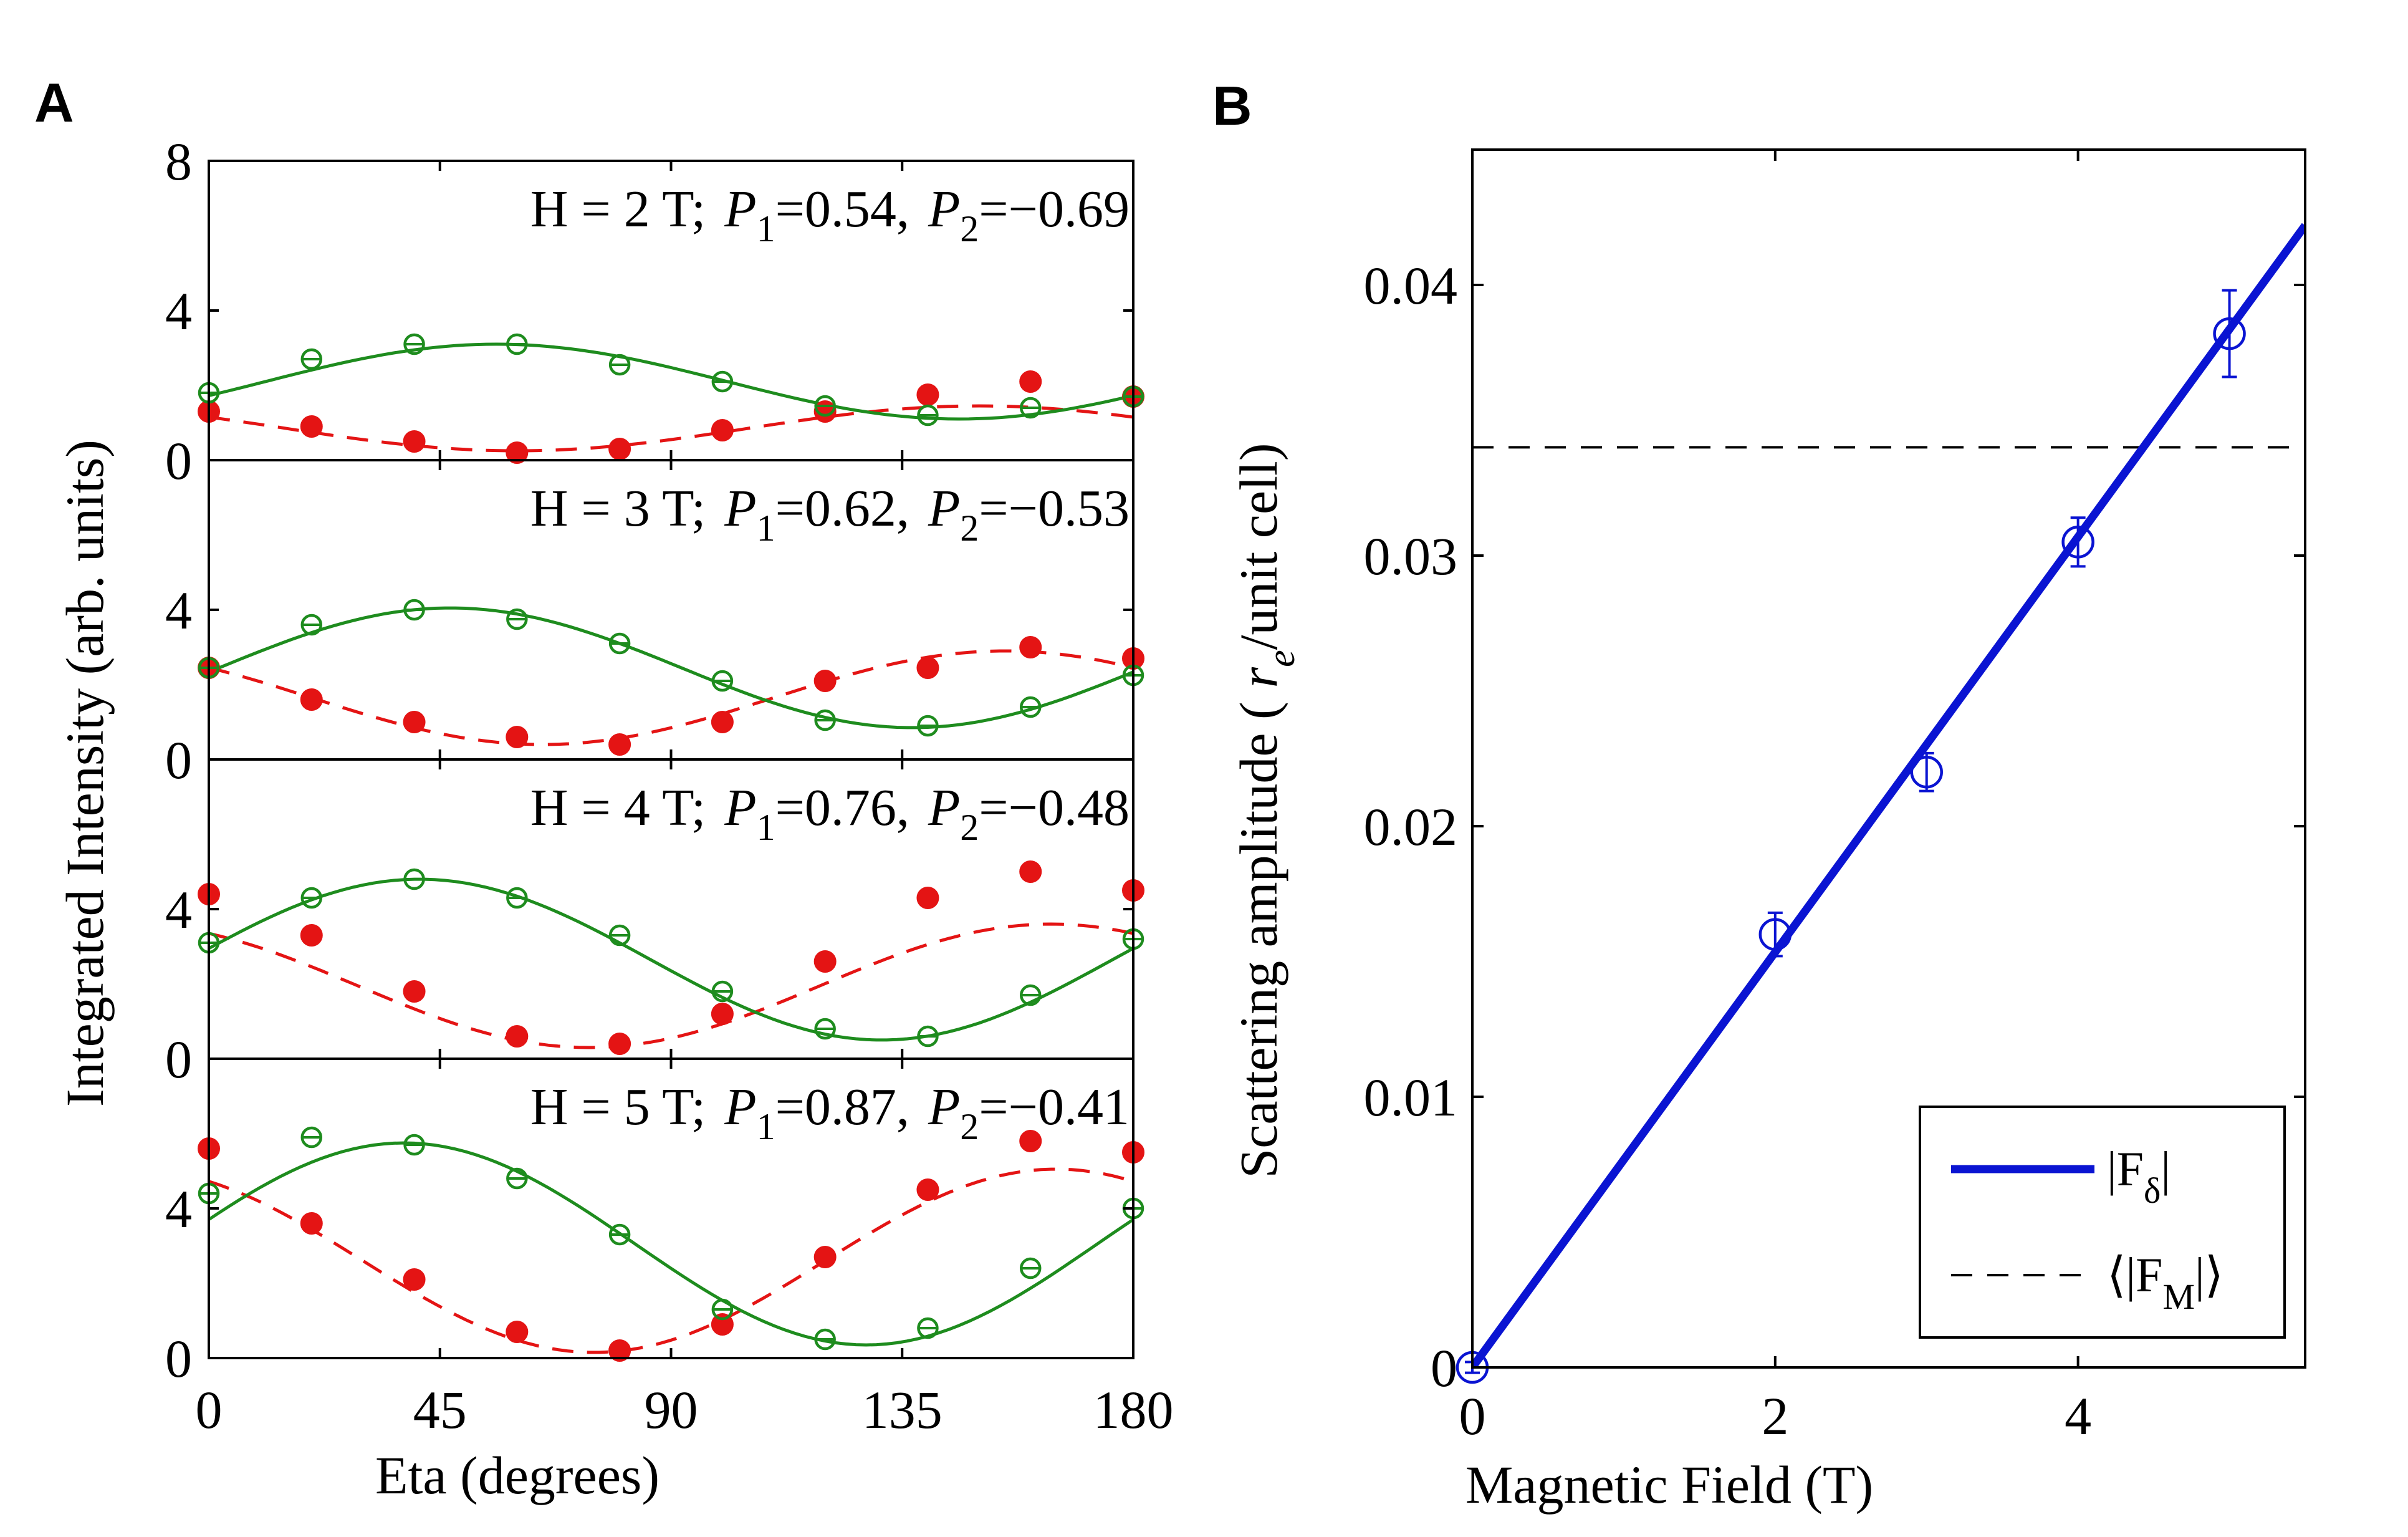 The image size is (2408, 1537). What do you see at coordinates (2165, 1282) in the screenshot?
I see `legend-label-mean-fm: ⟨|FM|⟩` at bounding box center [2165, 1282].